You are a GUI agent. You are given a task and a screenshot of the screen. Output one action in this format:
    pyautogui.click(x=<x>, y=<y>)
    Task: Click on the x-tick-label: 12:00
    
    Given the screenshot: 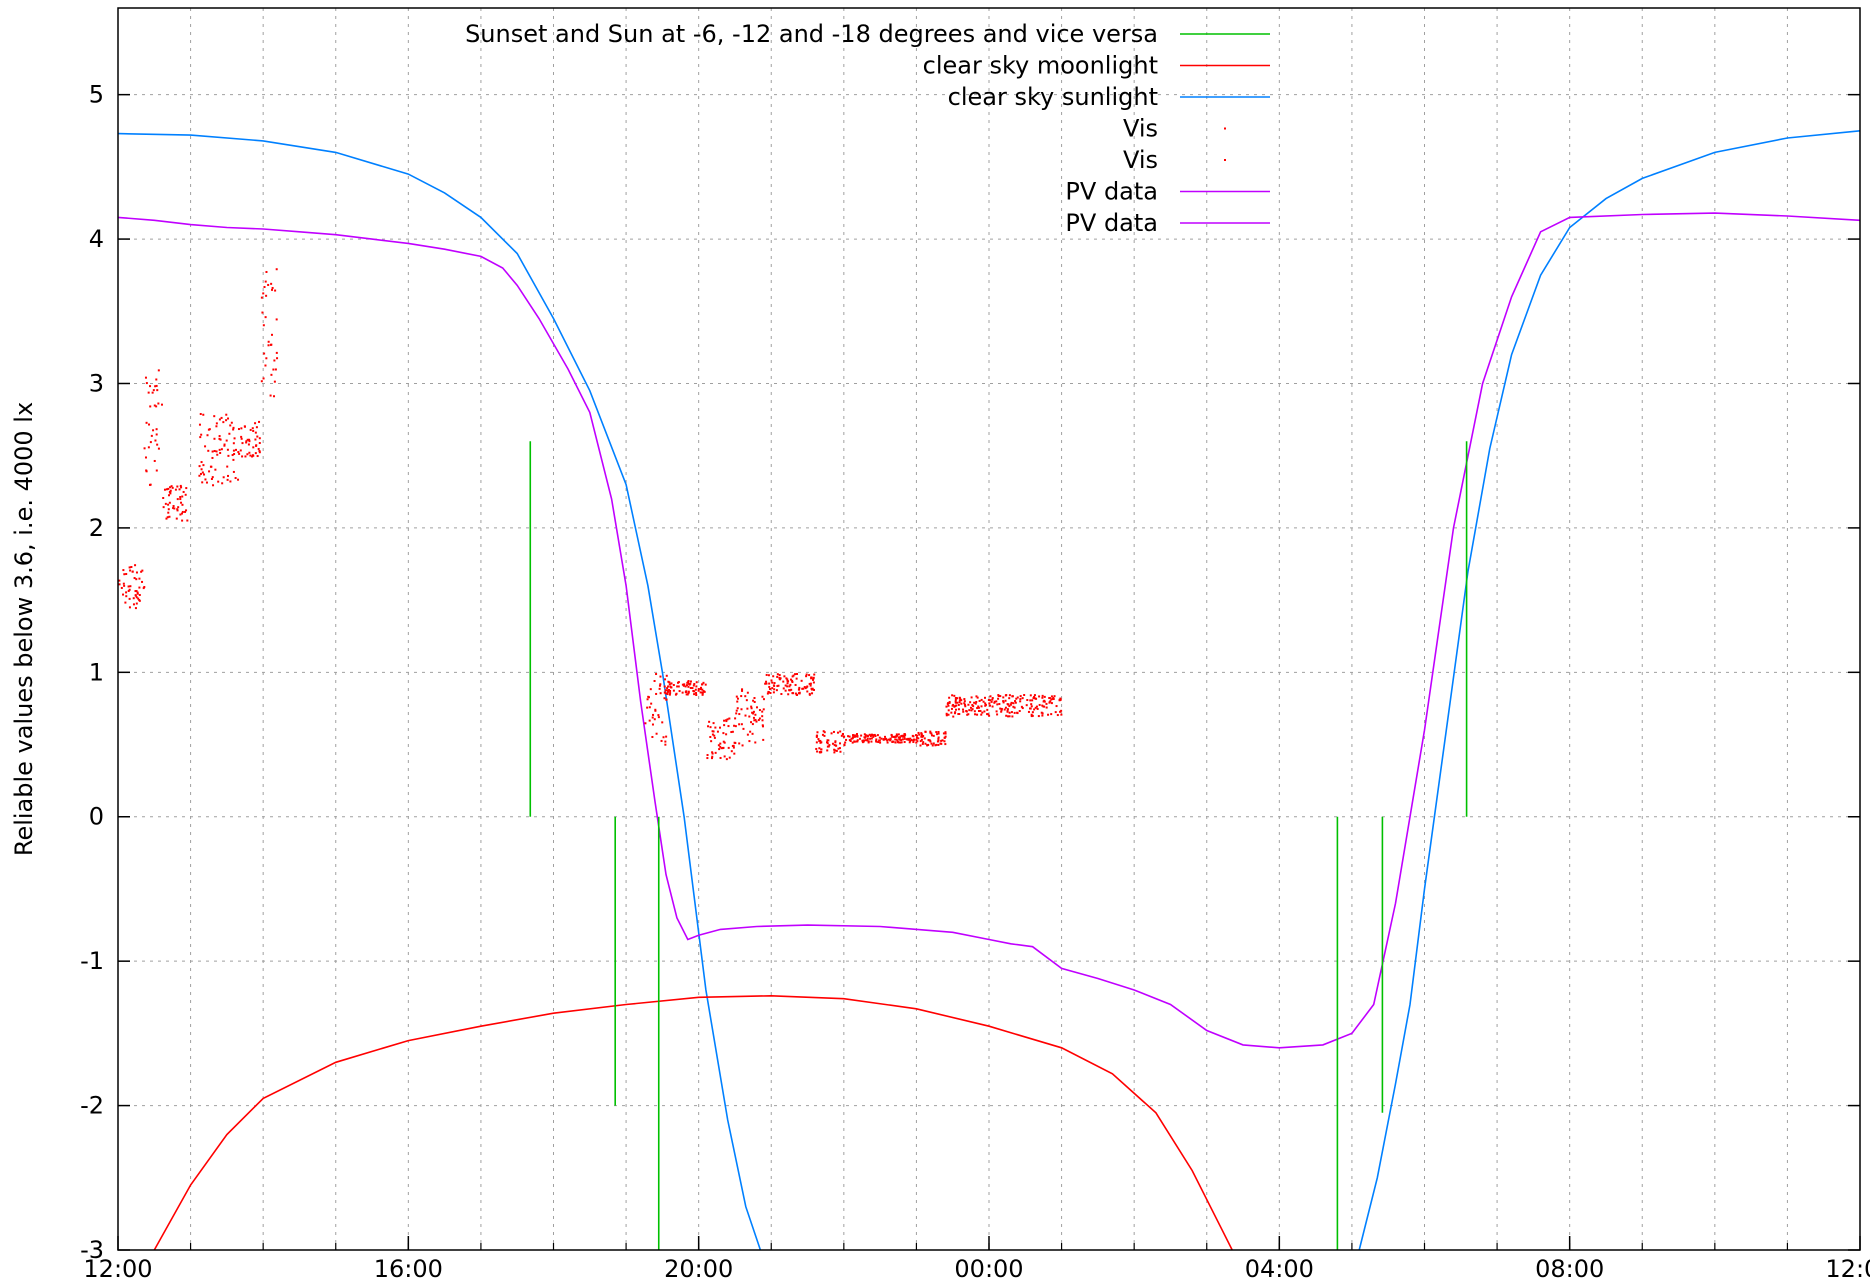 What is the action you would take?
    pyautogui.click(x=1847, y=1267)
    